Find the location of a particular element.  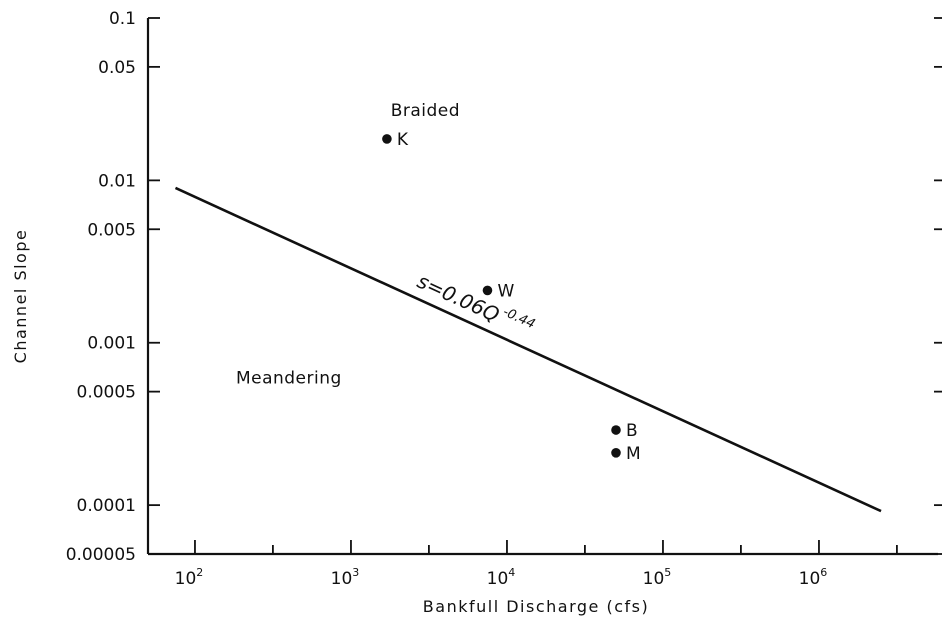

x-ticks: 10² 10³ 10⁴ 10⁵ 10⁶ is located at coordinates (536, 564).